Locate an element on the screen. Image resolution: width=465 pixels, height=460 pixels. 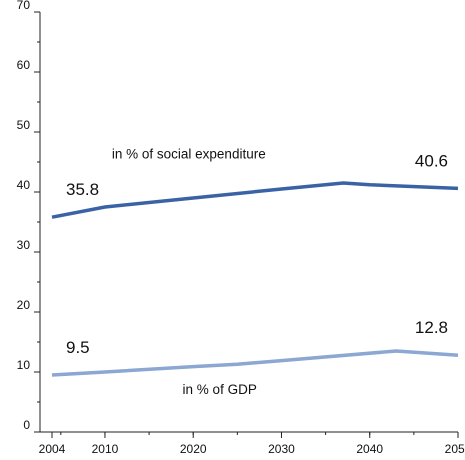
x-tick-label: 2010 is located at coordinates (105, 449).